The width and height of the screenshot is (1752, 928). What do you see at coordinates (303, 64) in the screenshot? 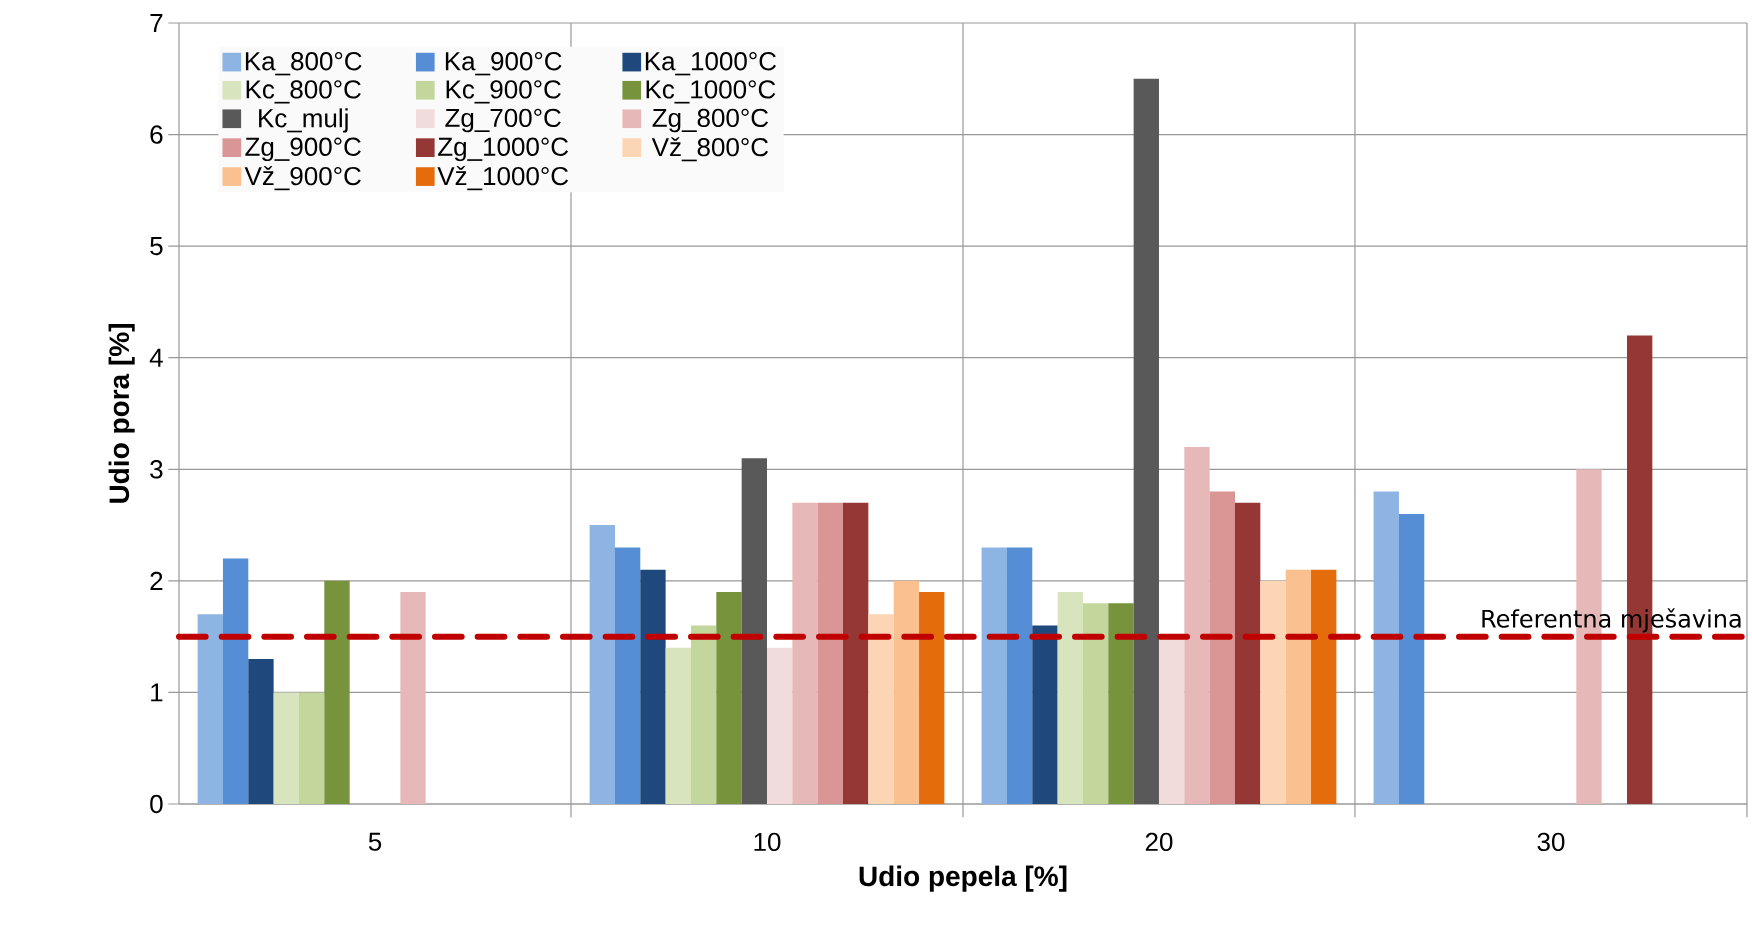
I see `legend-label: Ka_800°C` at bounding box center [303, 64].